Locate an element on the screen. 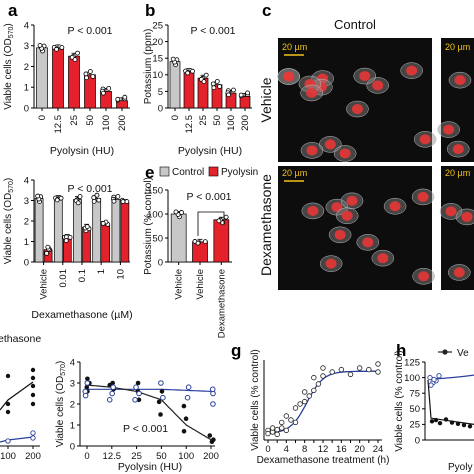  panel-letter-b: b is located at coordinates (150, 10).